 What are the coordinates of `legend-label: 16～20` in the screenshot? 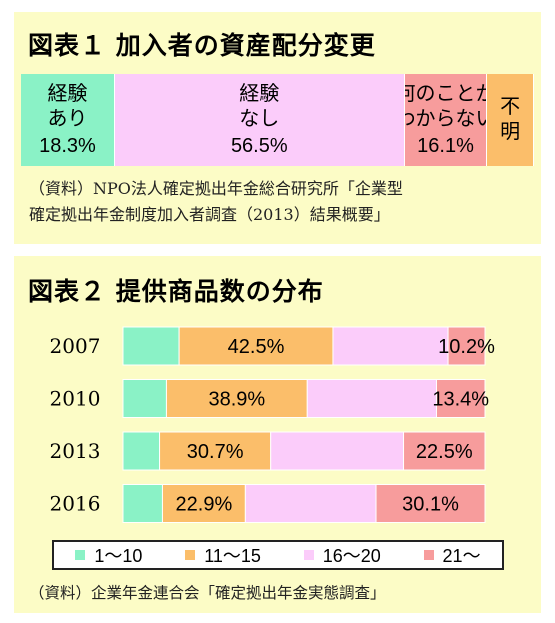 It's located at (351, 556).